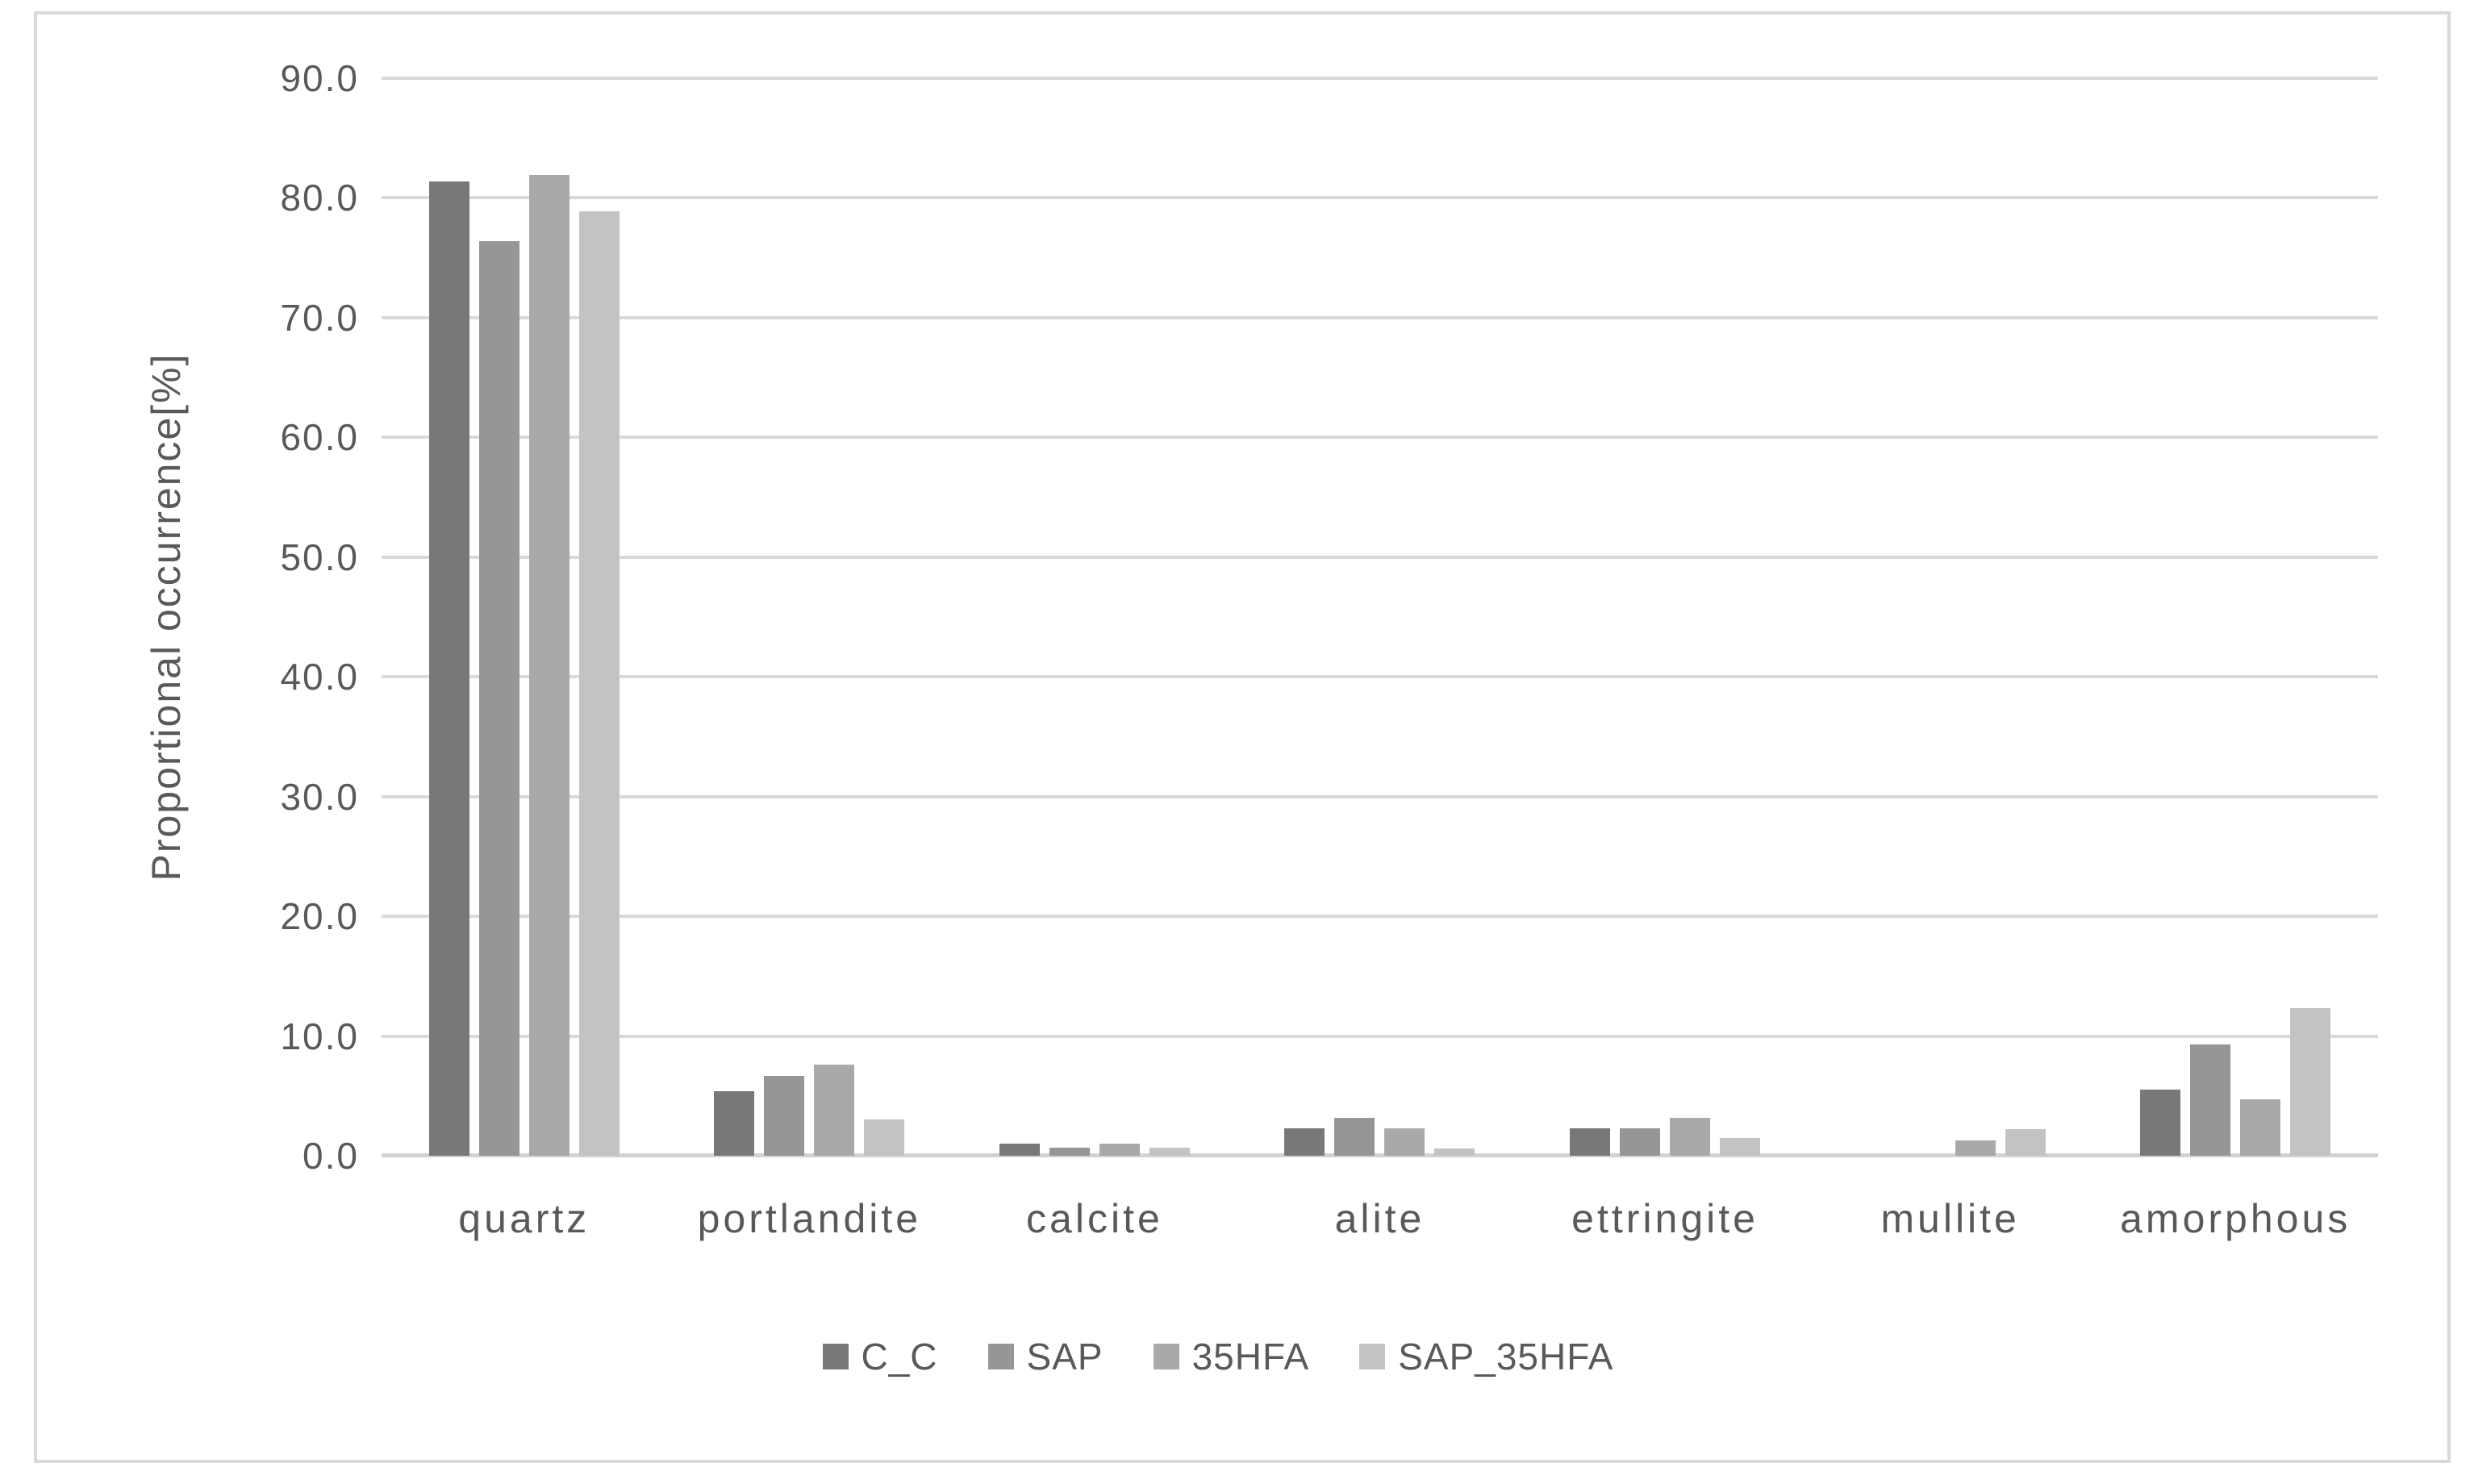  Describe the element at coordinates (1404, 1142) in the screenshot. I see `bar-alite-35HFA` at that location.